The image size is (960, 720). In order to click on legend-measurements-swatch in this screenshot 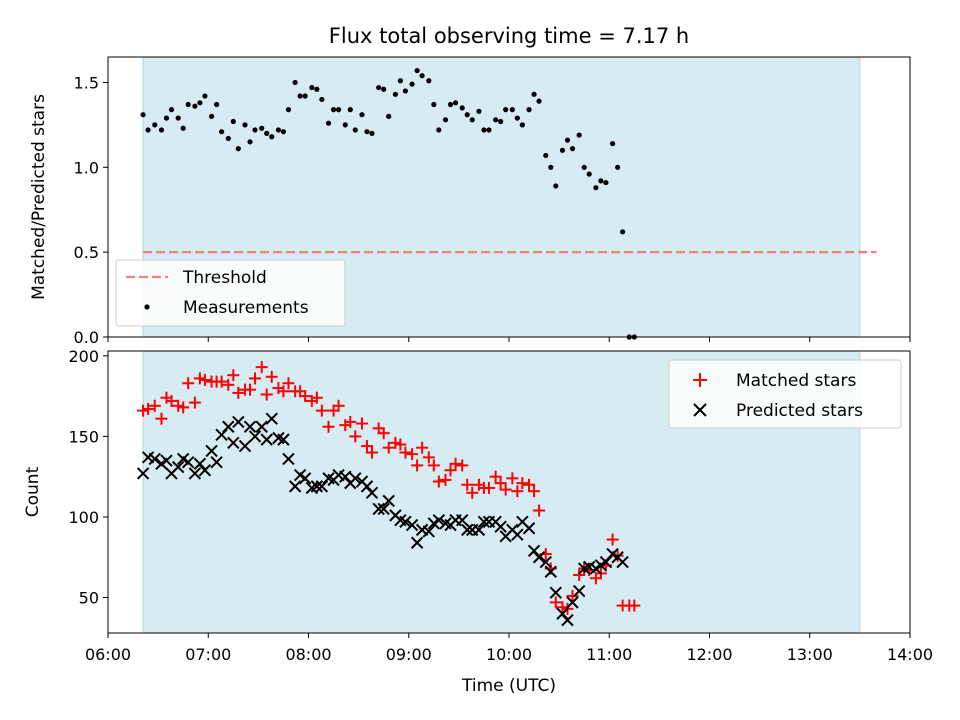, I will do `click(147, 307)`.